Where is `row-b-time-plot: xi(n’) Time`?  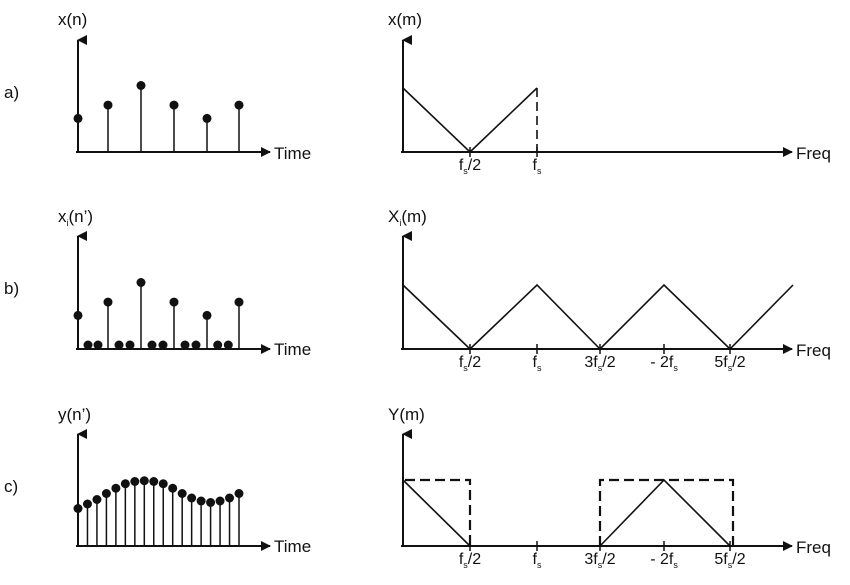
row-b-time-plot: xi(n’) Time is located at coordinates (184, 283).